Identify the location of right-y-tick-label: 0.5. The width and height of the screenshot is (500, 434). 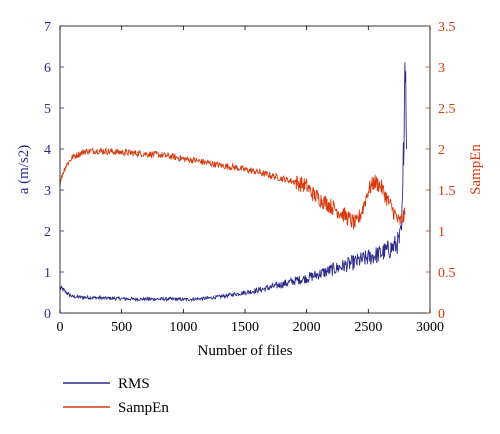
(447, 273).